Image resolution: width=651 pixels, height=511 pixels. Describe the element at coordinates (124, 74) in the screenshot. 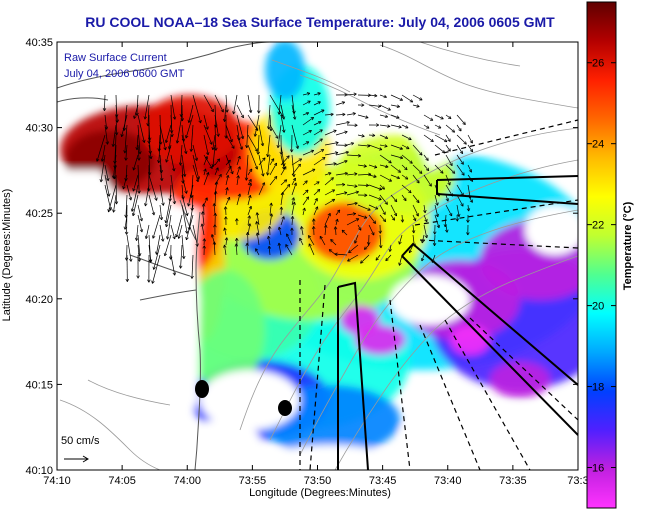

I see `legend-line-2: July 04, 2006 0600 GMT` at that location.